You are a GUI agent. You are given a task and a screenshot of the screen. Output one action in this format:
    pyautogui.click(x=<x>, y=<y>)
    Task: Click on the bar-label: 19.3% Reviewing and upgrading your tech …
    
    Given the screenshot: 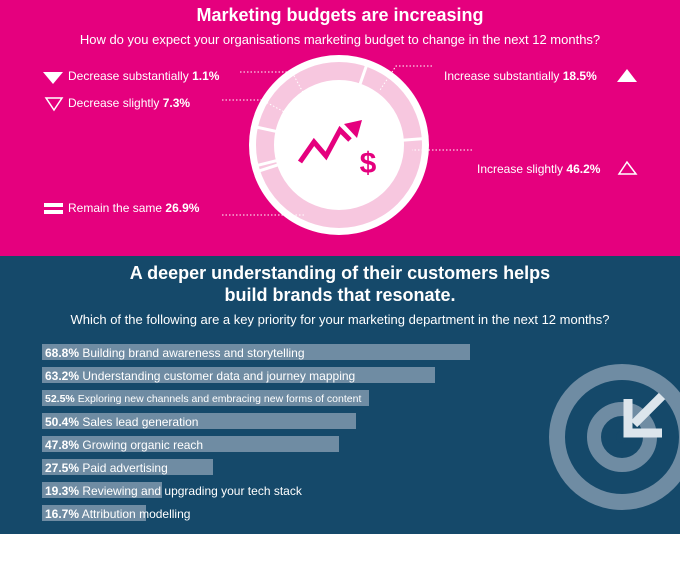 What is the action you would take?
    pyautogui.click(x=173, y=491)
    